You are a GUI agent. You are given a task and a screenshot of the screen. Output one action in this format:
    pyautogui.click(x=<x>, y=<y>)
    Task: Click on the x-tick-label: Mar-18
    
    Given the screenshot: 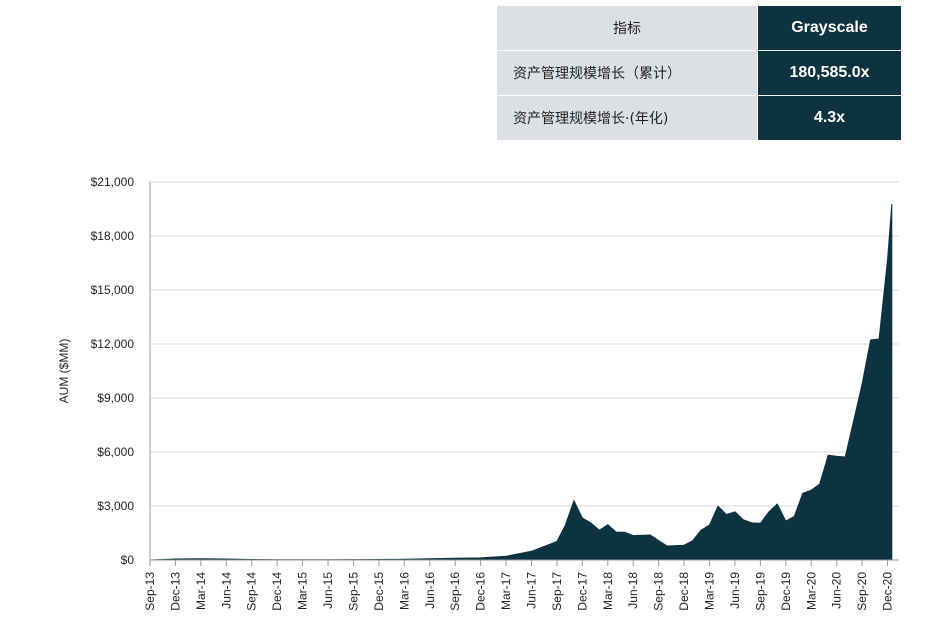 What is the action you would take?
    pyautogui.click(x=608, y=591)
    